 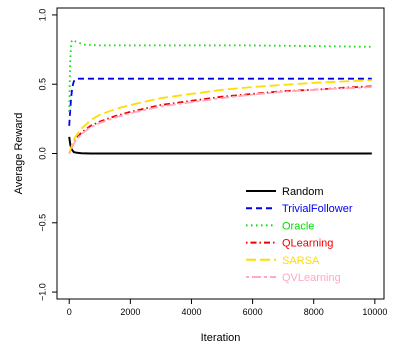 What do you see at coordinates (191, 312) in the screenshot?
I see `x-tick-label: 4000` at bounding box center [191, 312].